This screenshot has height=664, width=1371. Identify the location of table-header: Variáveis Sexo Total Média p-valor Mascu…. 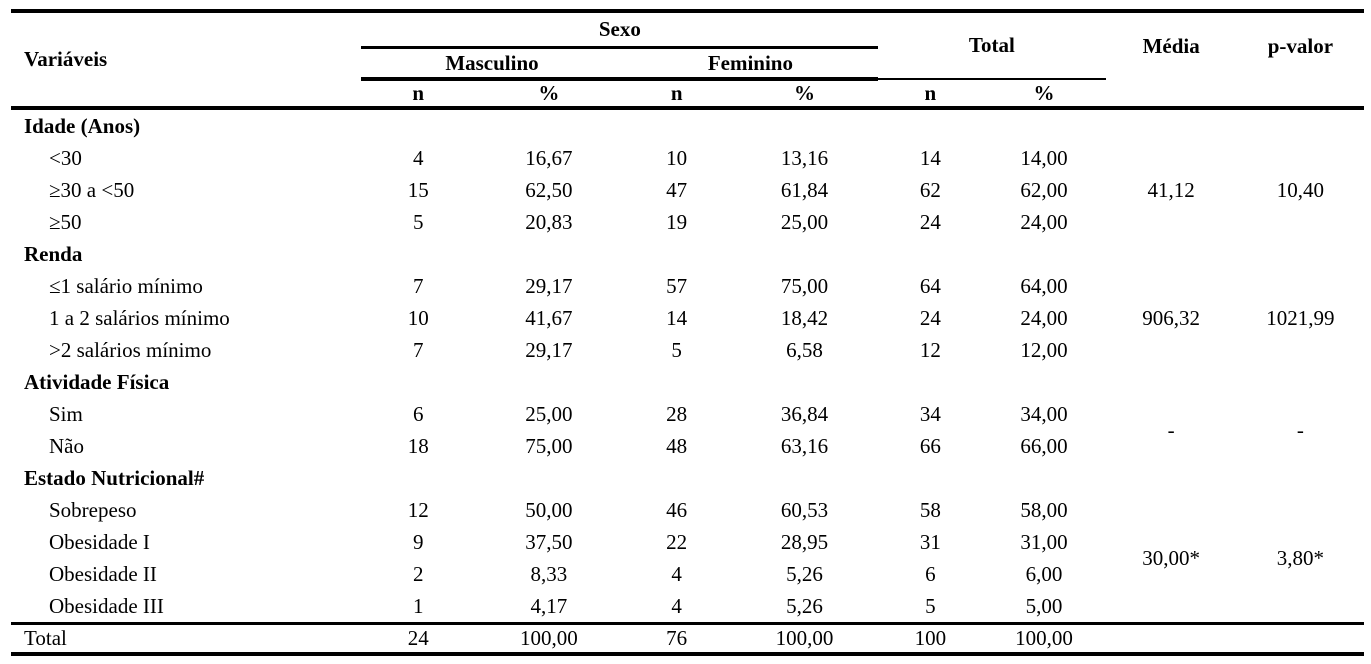
(687, 60).